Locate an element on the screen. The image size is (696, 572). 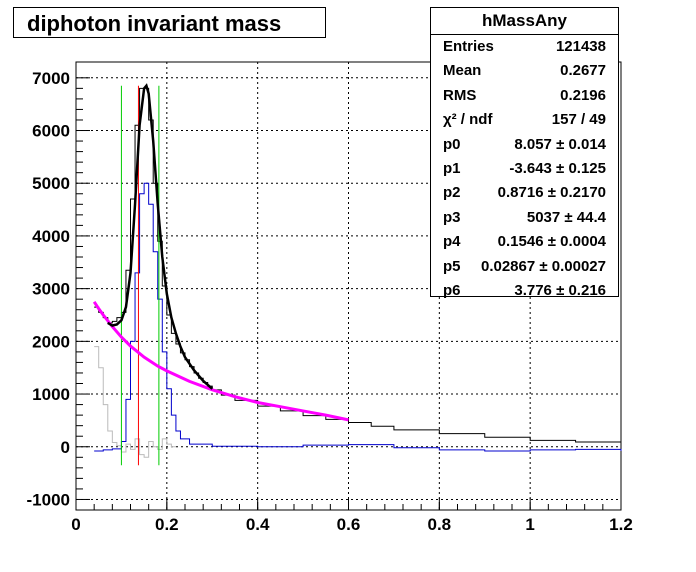
chart-title-box: diphoton invariant mass is located at coordinates (169, 22).